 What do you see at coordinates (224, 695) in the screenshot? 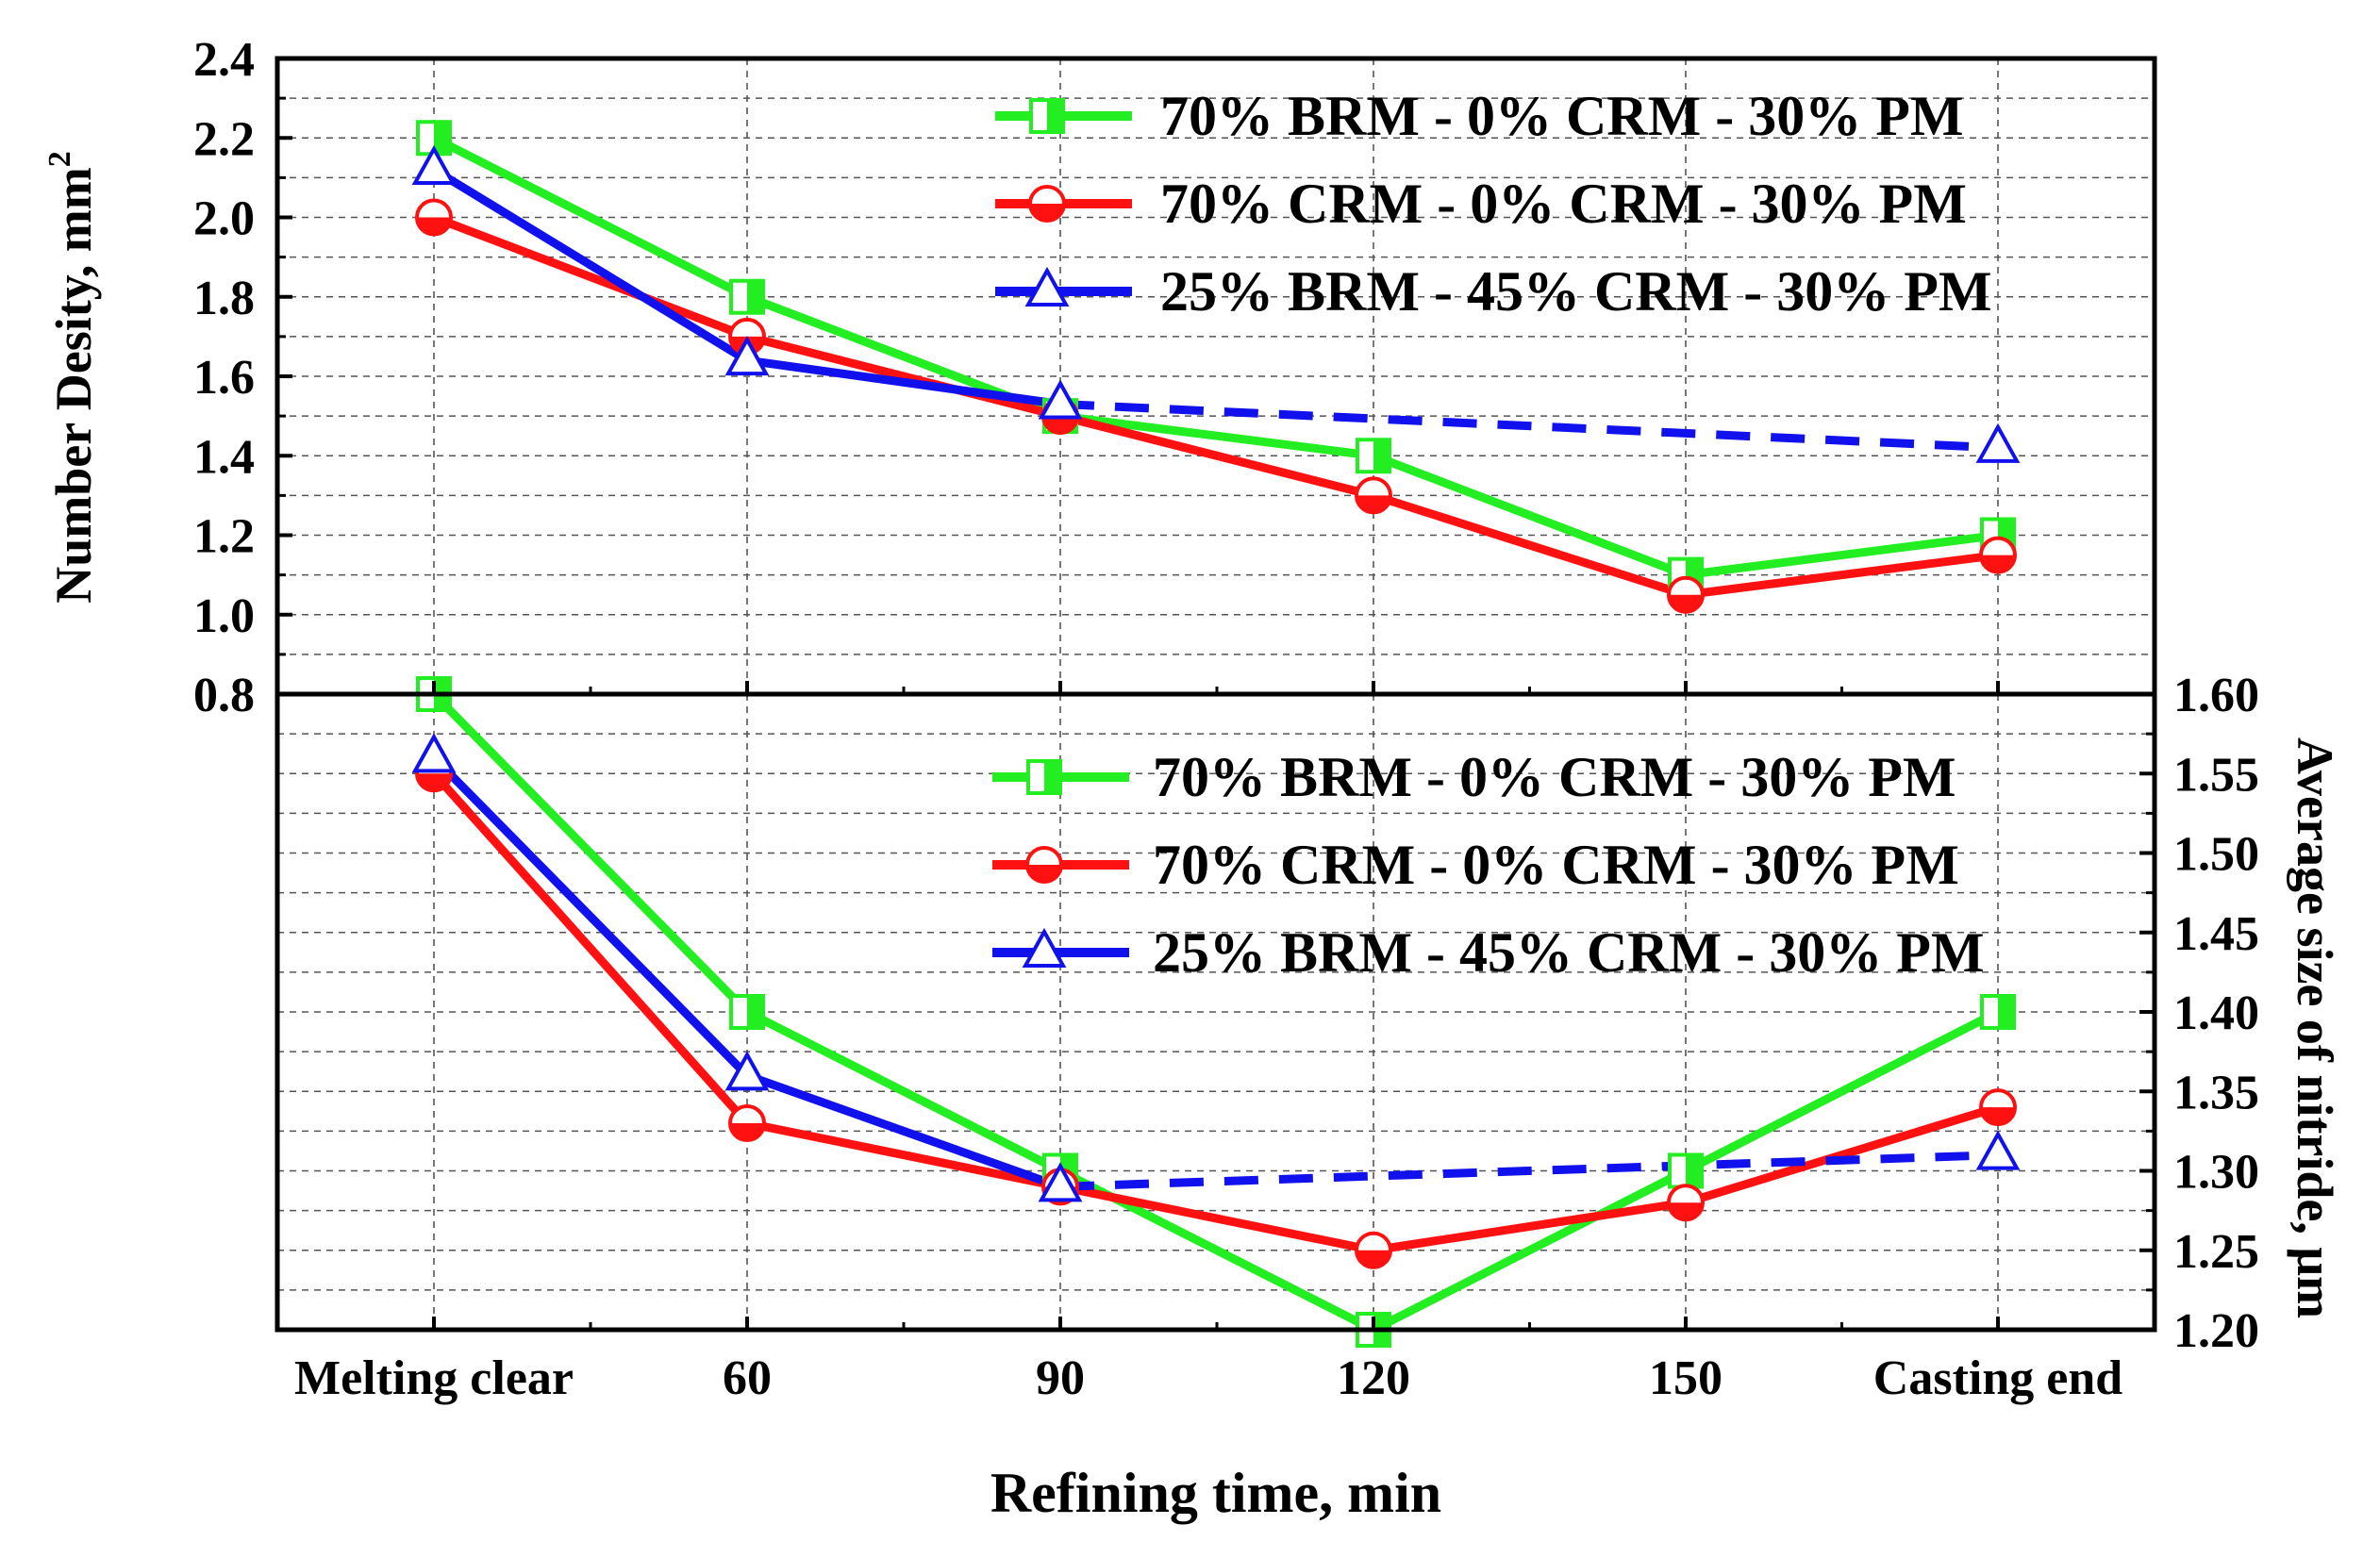
I see `y-tick-label-0-0: 0.8` at bounding box center [224, 695].